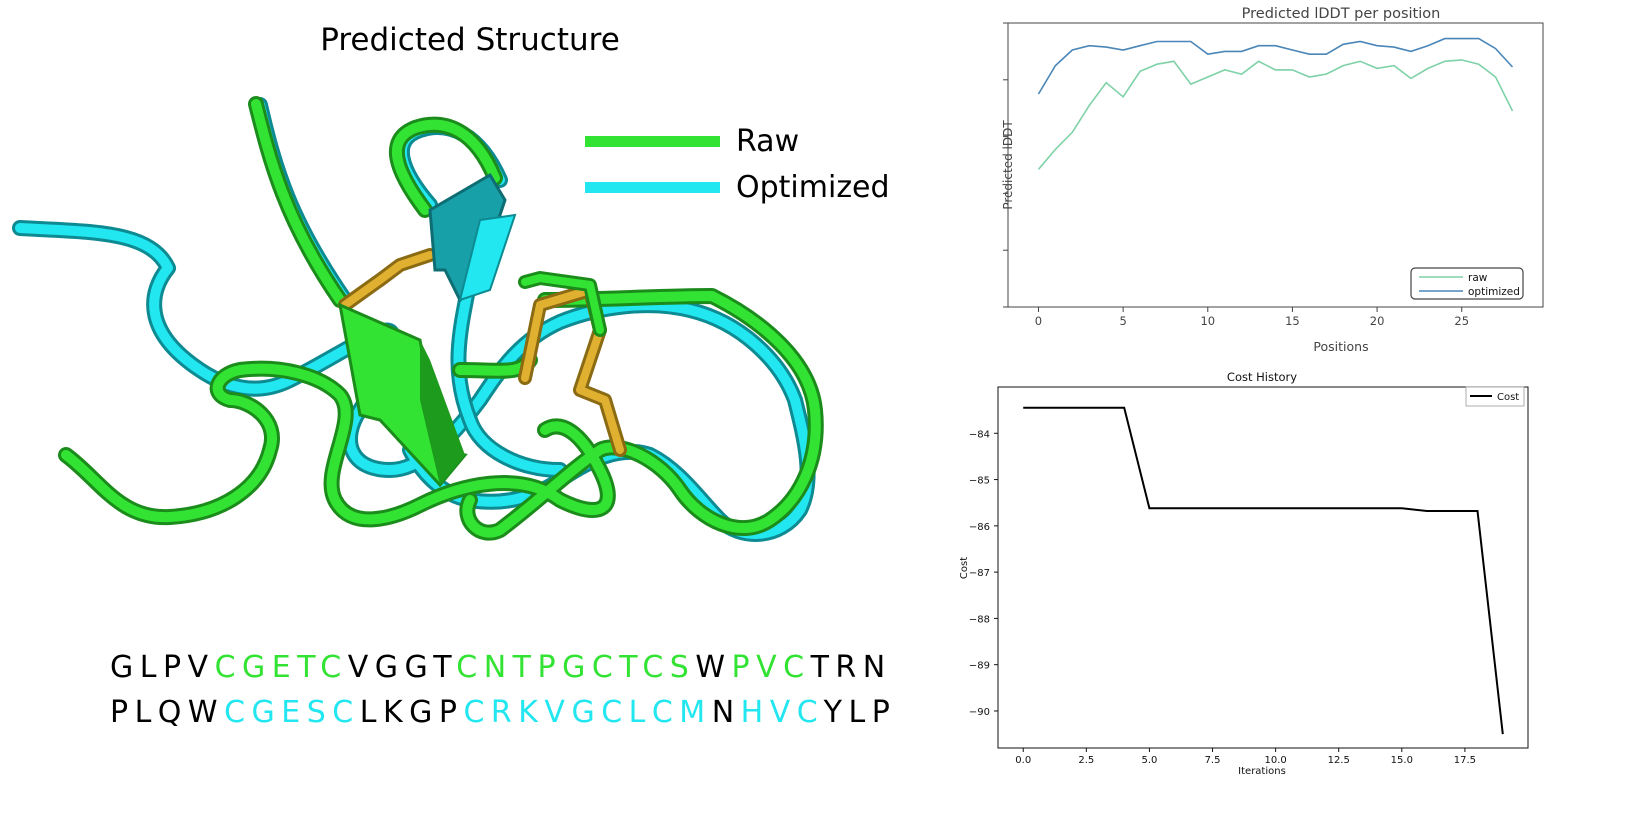 Image resolution: width=1642 pixels, height=822 pixels. Describe the element at coordinates (1341, 14) in the screenshot. I see `lddt-chart-title: Predicted lDDT per position` at that location.